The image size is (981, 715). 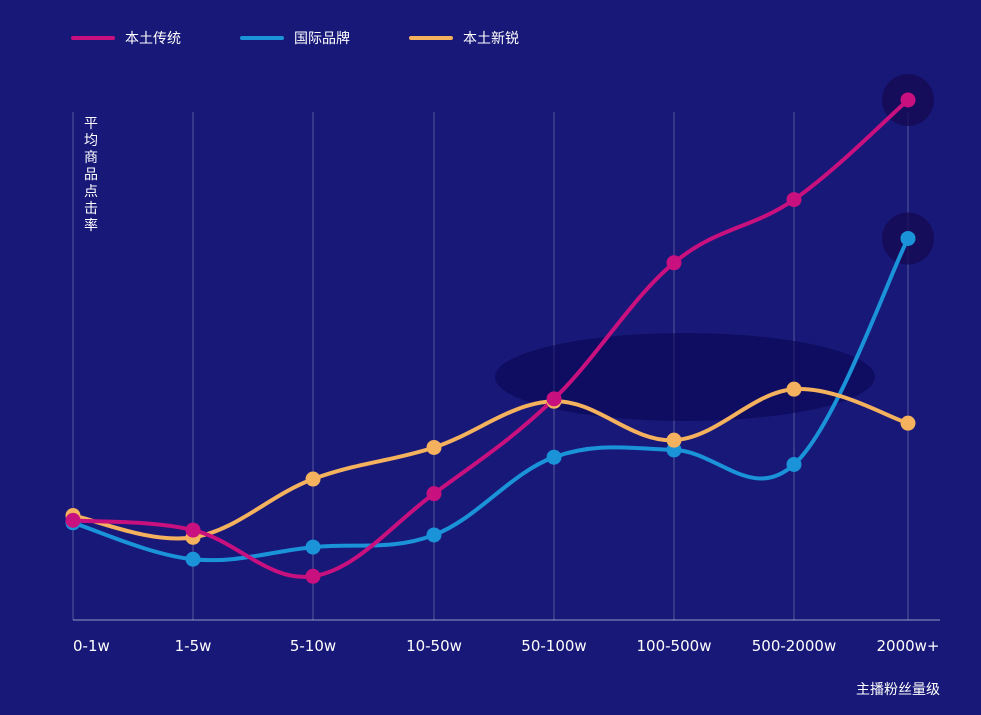 I want to click on y-axis-title-text: 平均商品点击率, so click(x=91, y=175).